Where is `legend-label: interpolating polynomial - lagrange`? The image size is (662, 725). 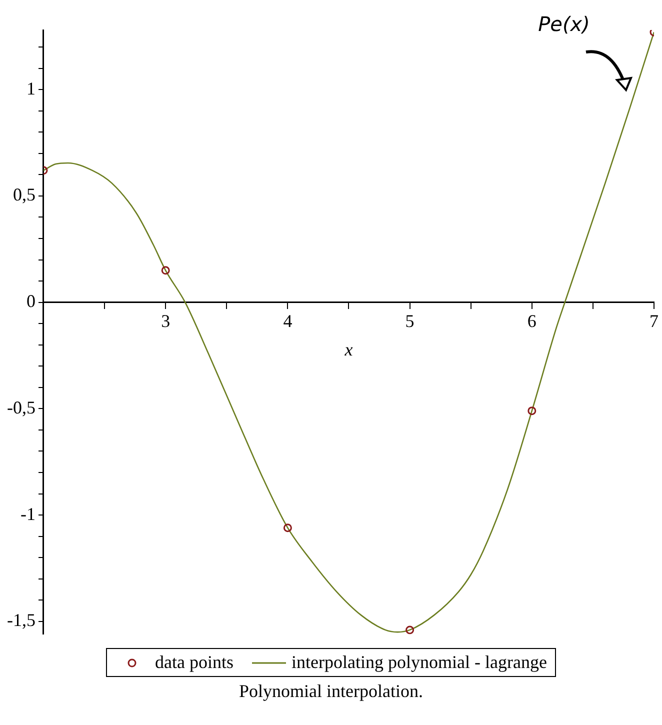
legend-label: interpolating polynomial - lagrange is located at coordinates (419, 662).